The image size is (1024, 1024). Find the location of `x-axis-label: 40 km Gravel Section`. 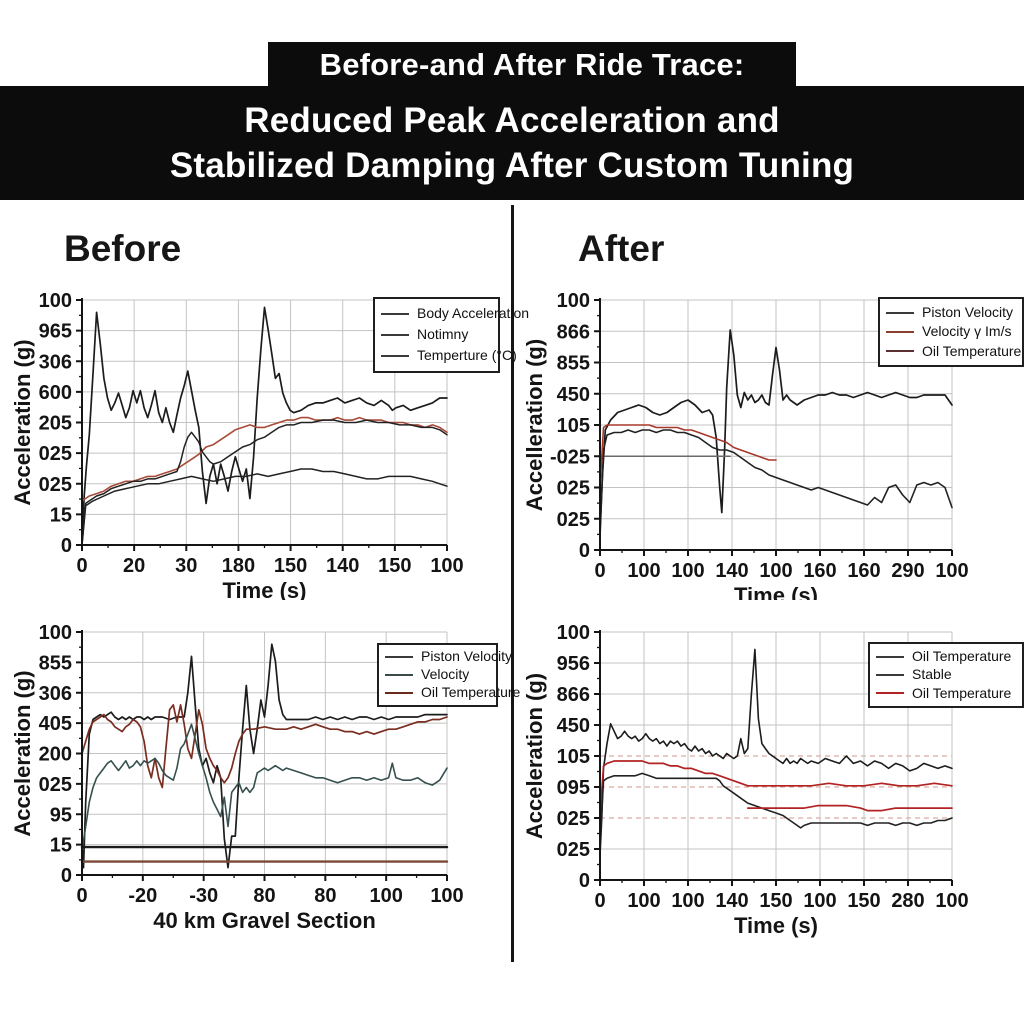

x-axis-label: 40 km Gravel Section is located at coordinates (264, 920).